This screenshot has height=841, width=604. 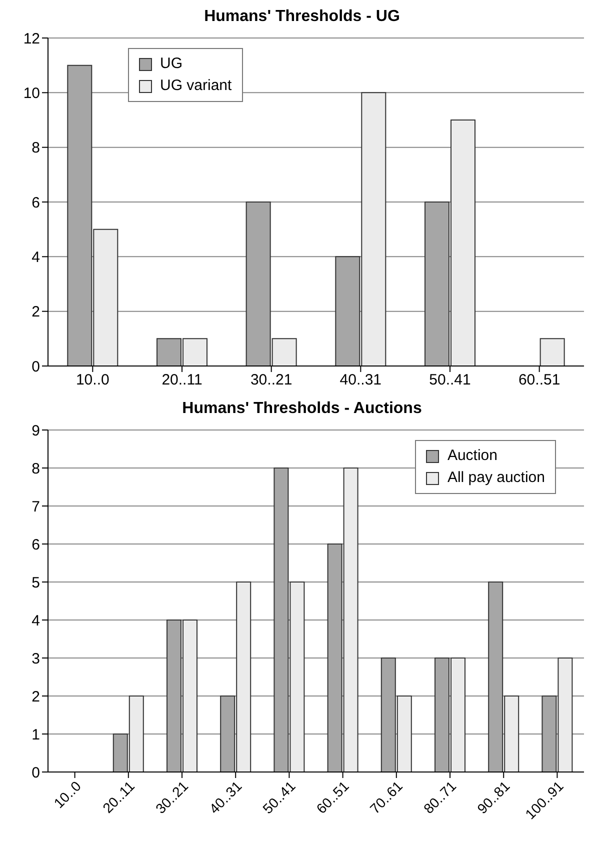 What do you see at coordinates (472, 456) in the screenshot?
I see `legend-label: Auction` at bounding box center [472, 456].